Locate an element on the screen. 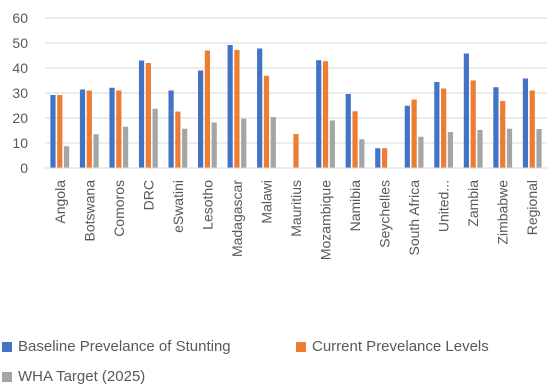 Image resolution: width=547 pixels, height=390 pixels. x-tick-label: Mozambique is located at coordinates (326, 220).